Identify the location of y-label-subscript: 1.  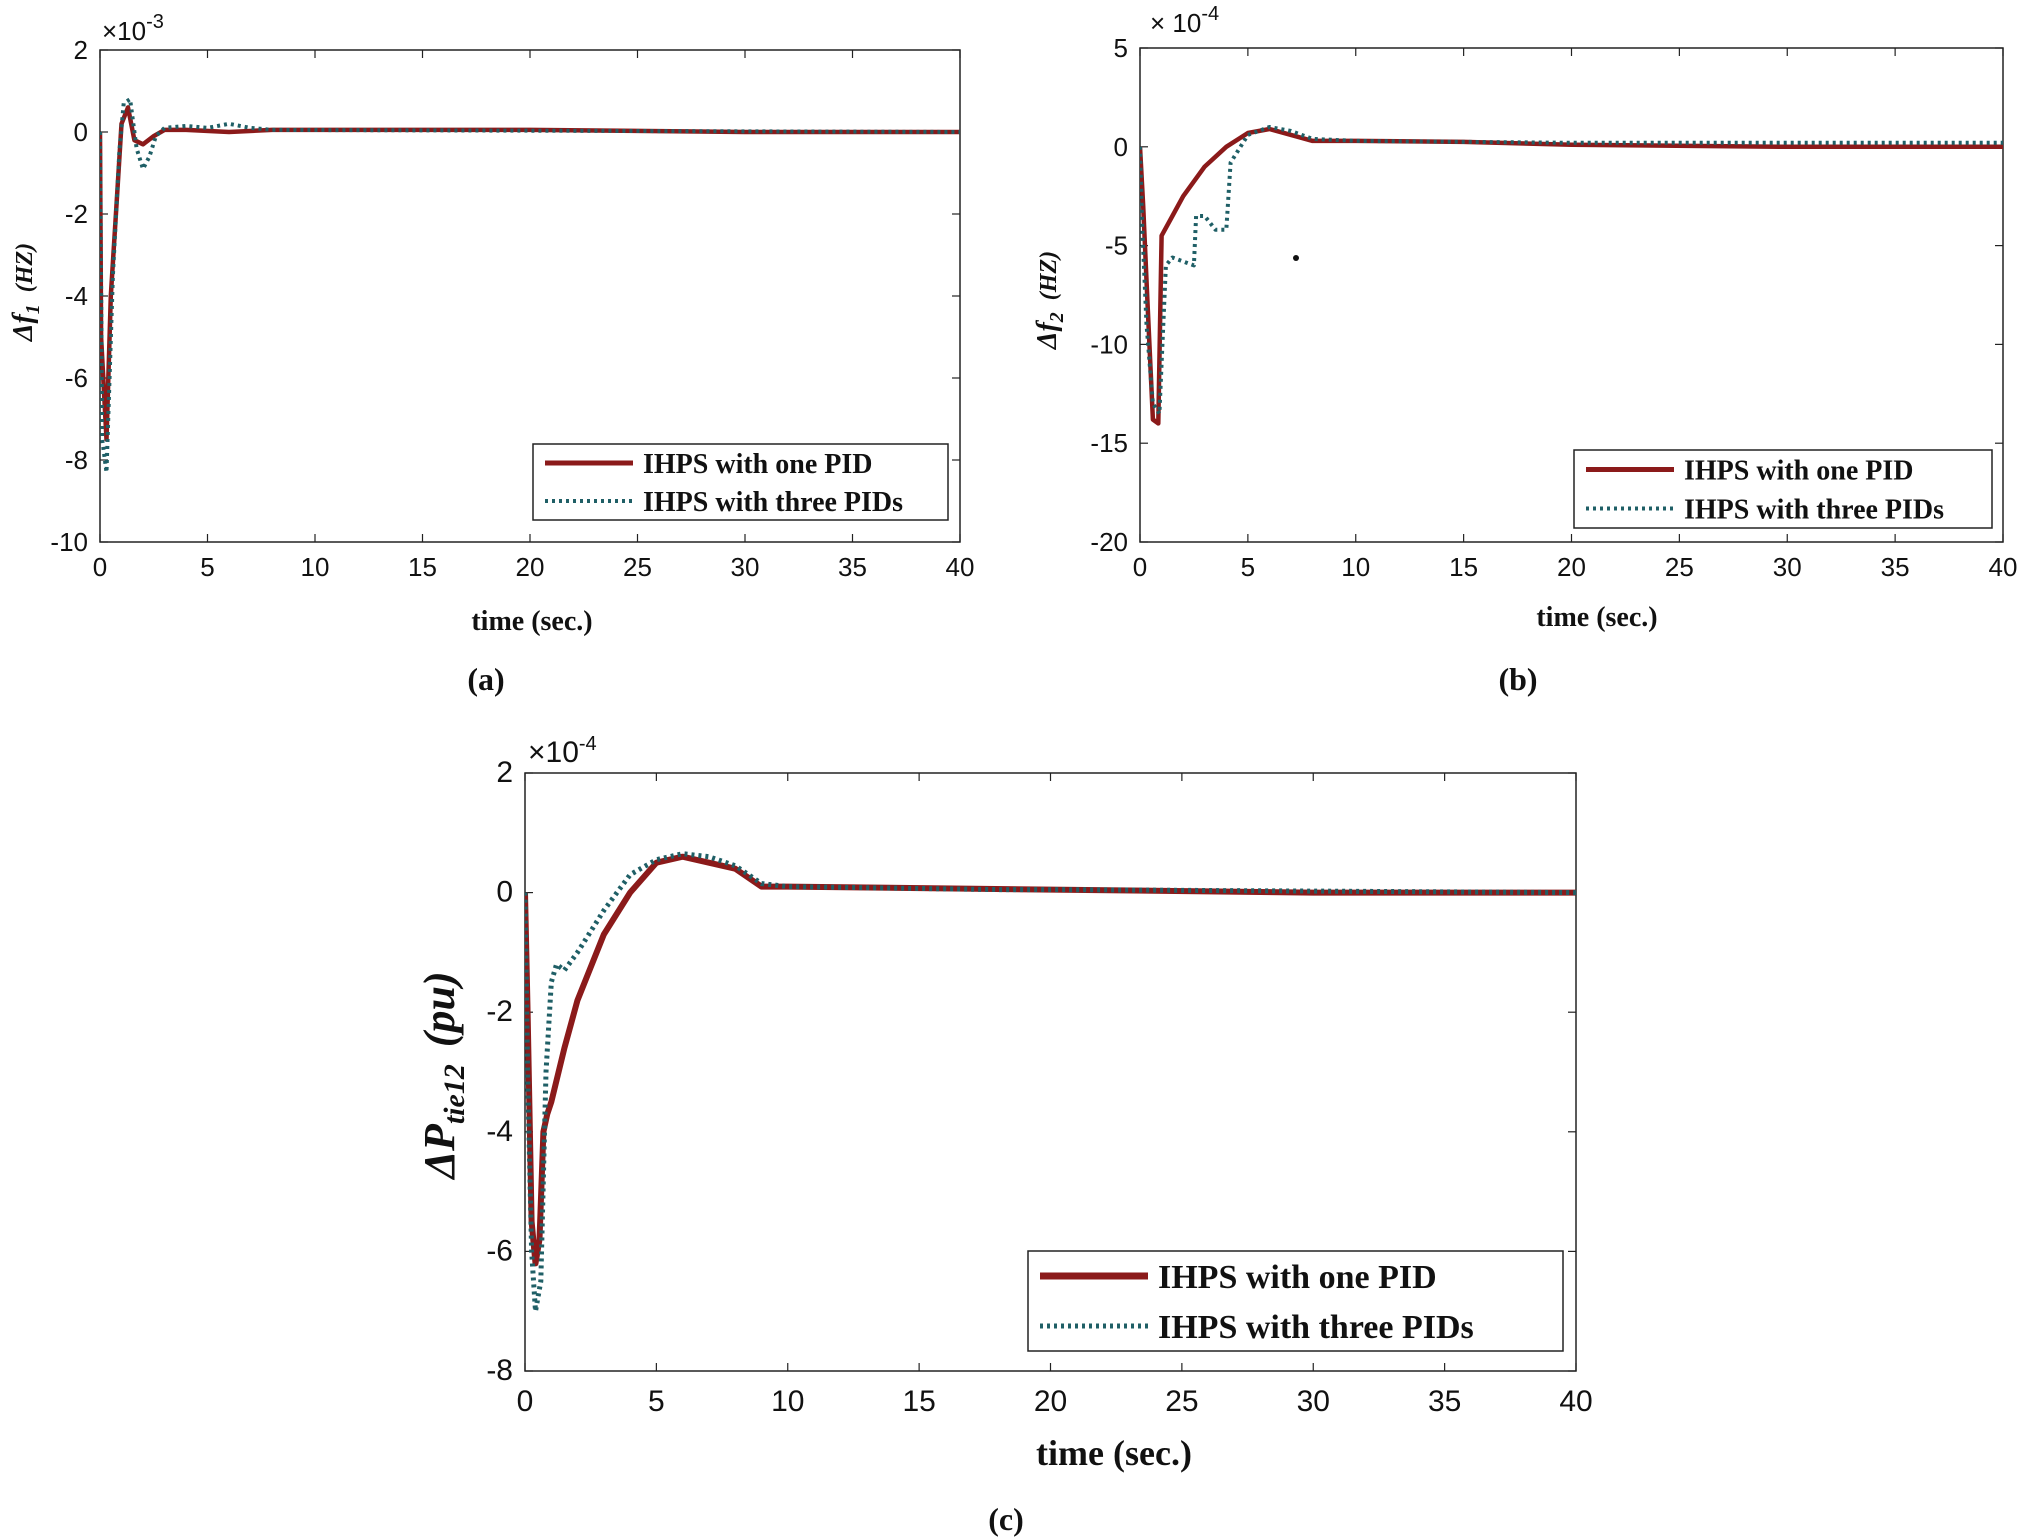
(33, 309).